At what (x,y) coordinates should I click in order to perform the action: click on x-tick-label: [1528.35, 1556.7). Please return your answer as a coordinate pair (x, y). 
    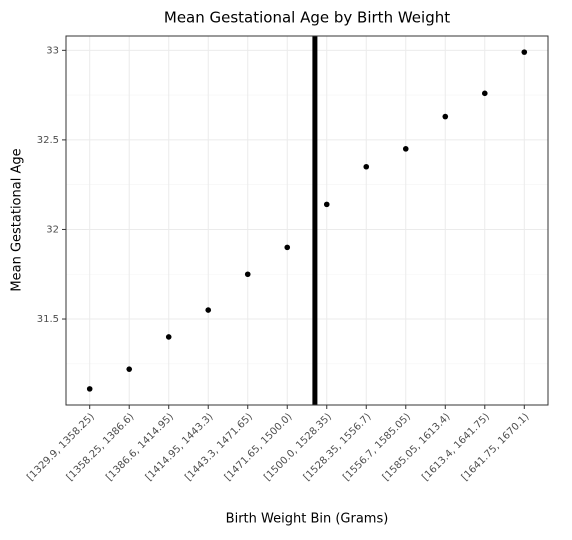
    Looking at the image, I should click on (338, 447).